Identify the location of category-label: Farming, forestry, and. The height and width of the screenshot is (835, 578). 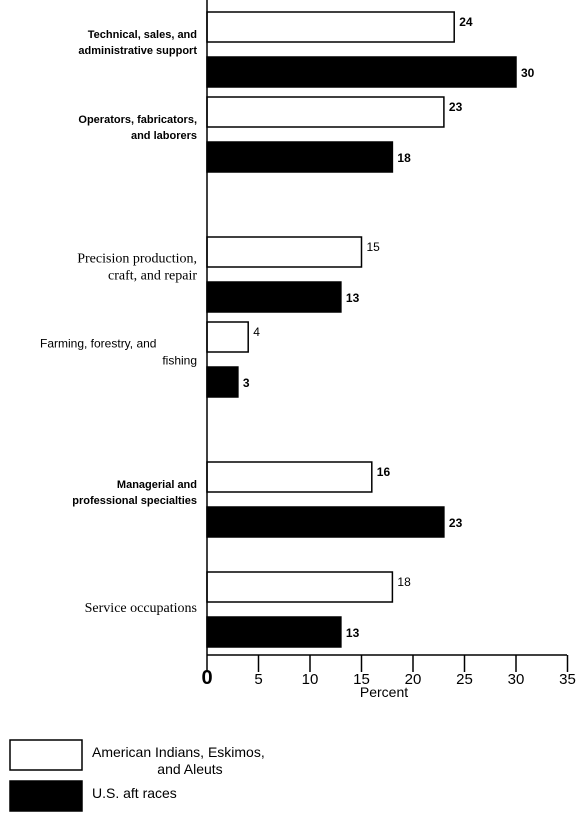
(98, 344).